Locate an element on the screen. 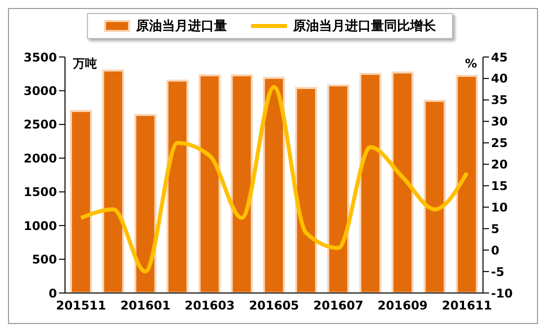  y-tick-label: 2500 is located at coordinates (40, 125).